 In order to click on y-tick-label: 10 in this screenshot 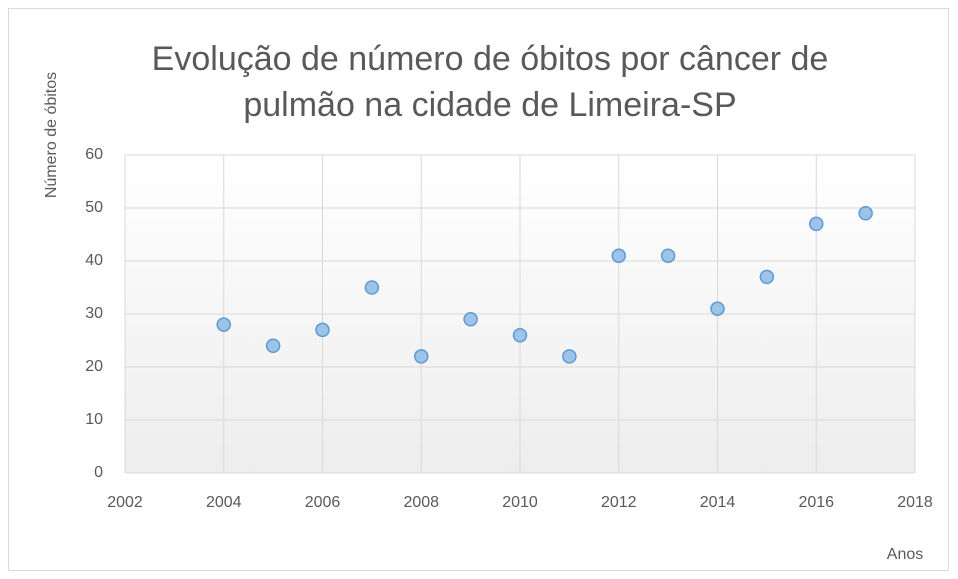, I will do `click(94, 419)`.